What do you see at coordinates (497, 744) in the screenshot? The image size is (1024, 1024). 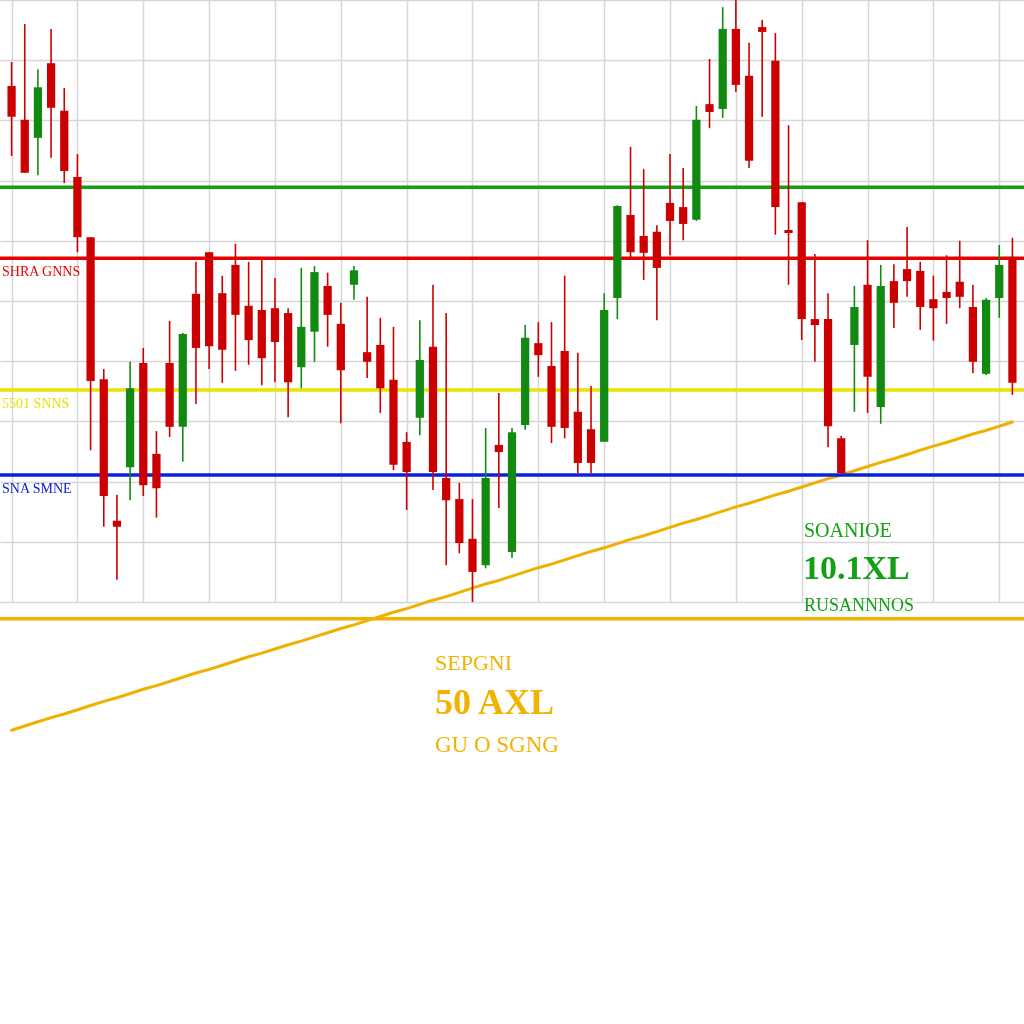 I see `text: GU O SGNG` at bounding box center [497, 744].